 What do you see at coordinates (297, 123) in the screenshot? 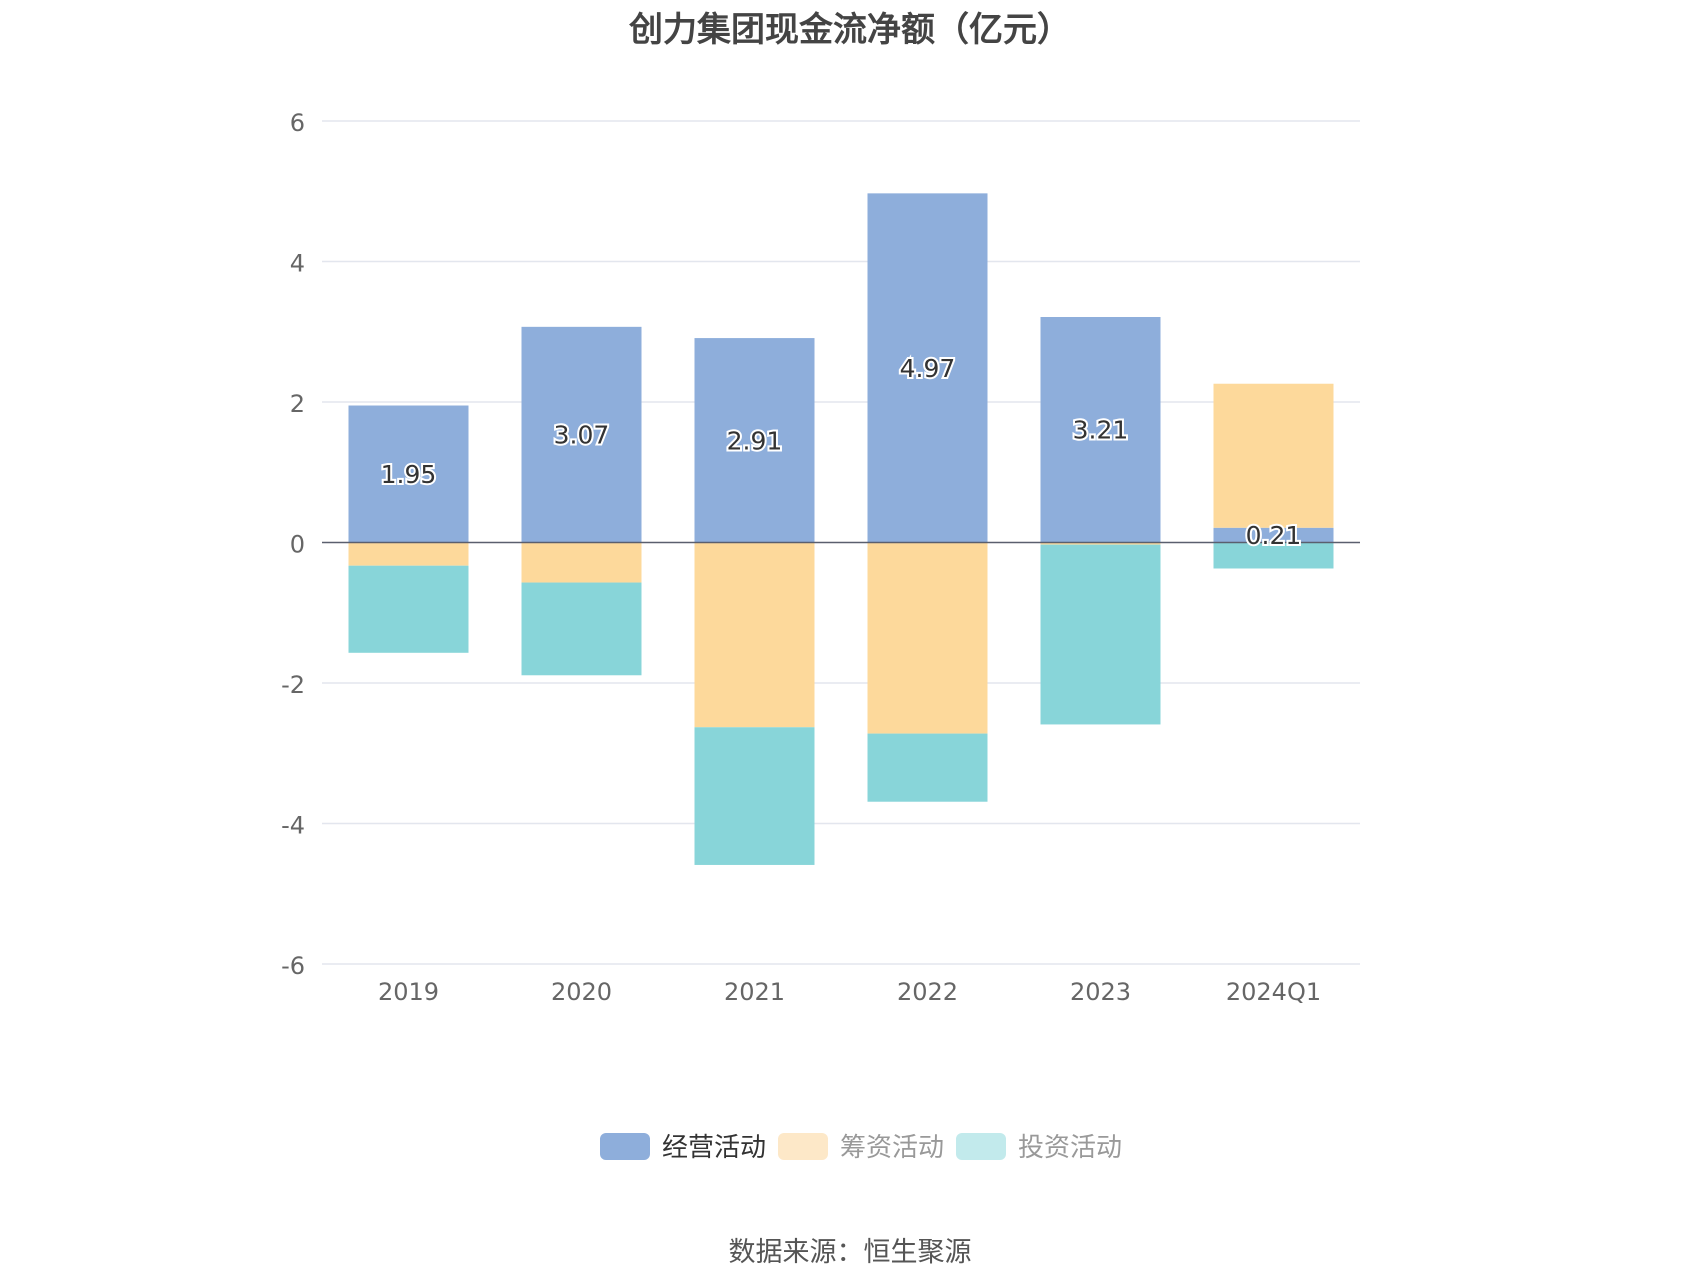
I see `y-tick-label: 6` at bounding box center [297, 123].